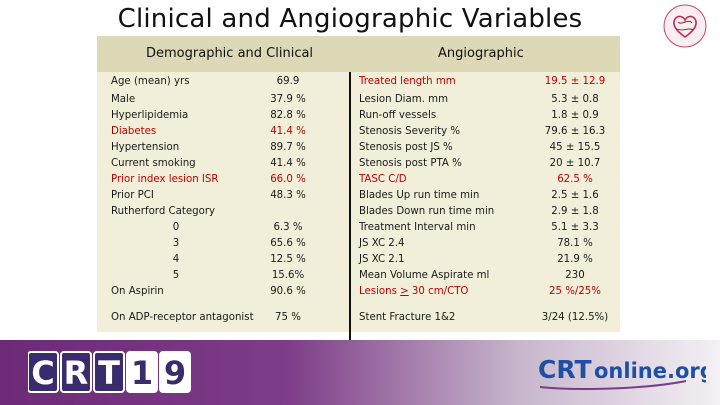  I want to click on crt-logo-letter: 9, so click(175, 373).